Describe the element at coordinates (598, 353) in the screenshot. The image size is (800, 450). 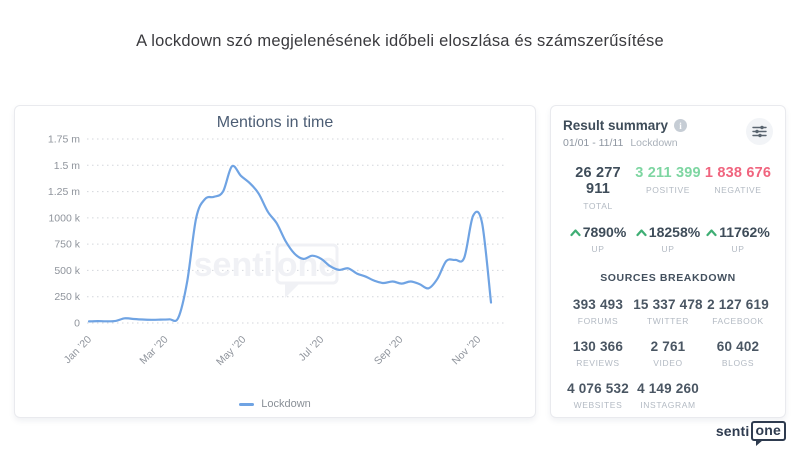
I see `source-reviews: 130 366 REVIEWS` at that location.